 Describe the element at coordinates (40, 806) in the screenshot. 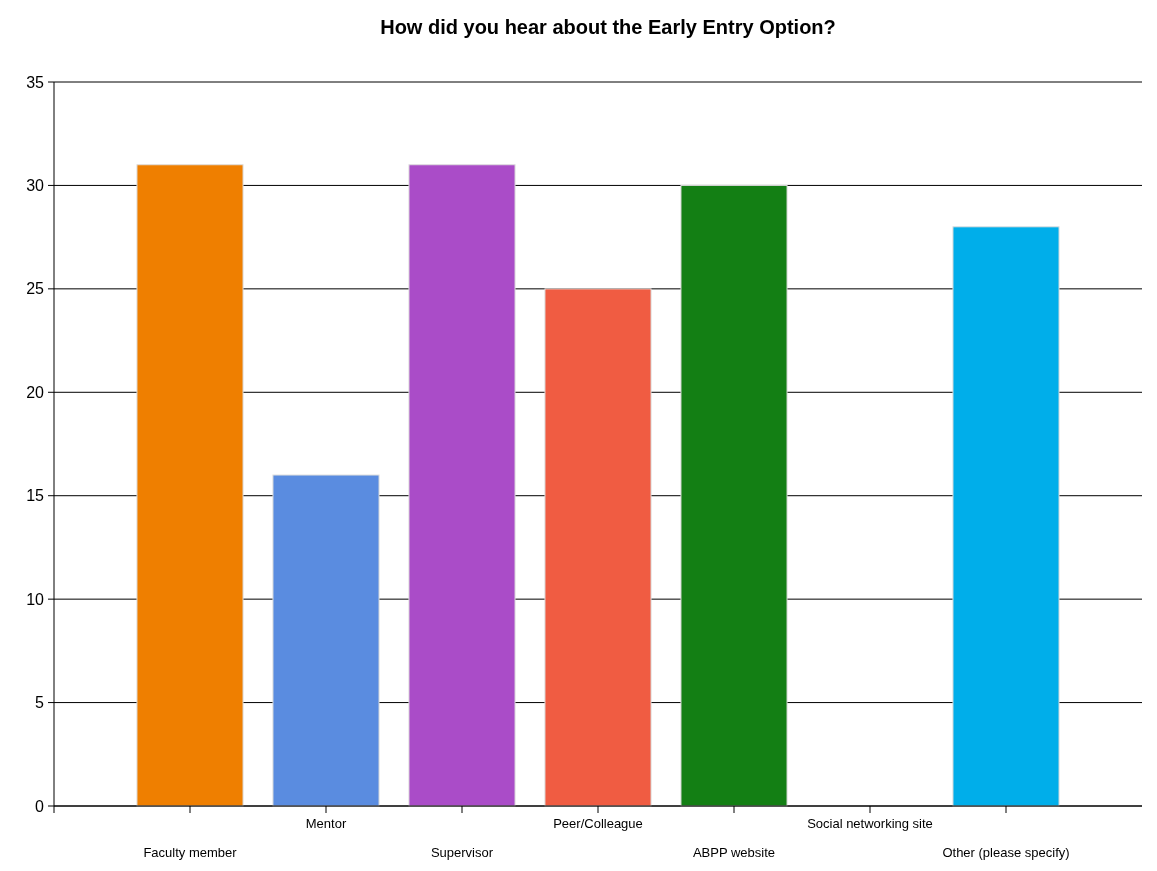

I see `y-tick-label: 0` at that location.